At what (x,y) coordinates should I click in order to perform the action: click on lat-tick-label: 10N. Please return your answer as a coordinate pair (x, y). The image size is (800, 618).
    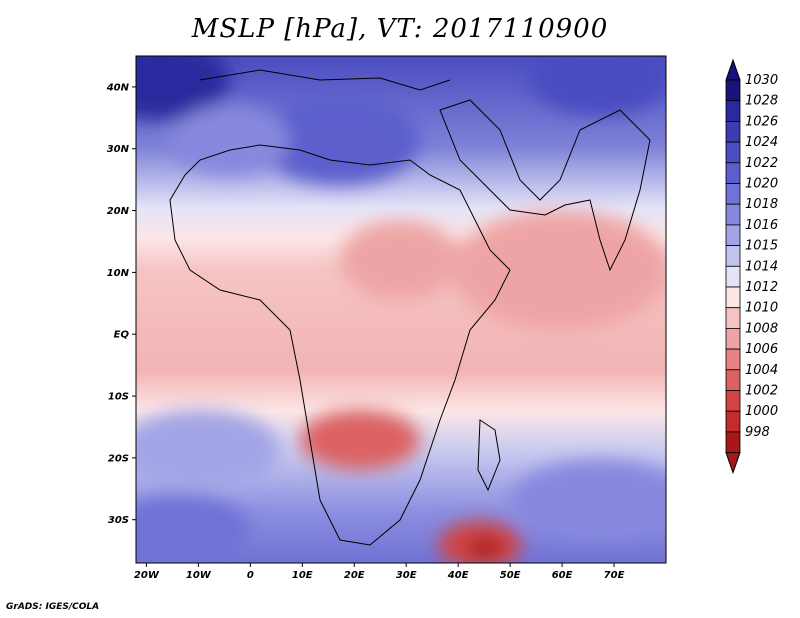
    Looking at the image, I should click on (118, 273).